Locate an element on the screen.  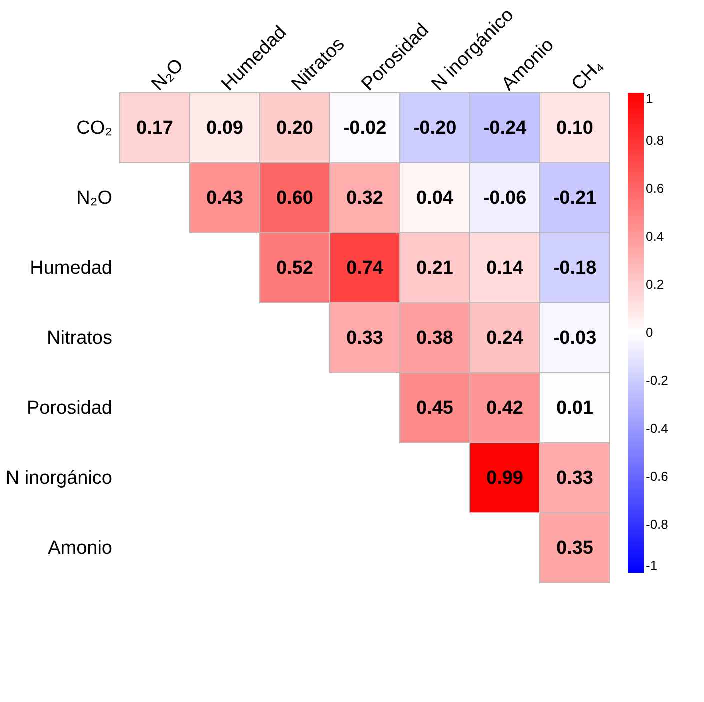
color-bar-label: -0.6 is located at coordinates (657, 476).